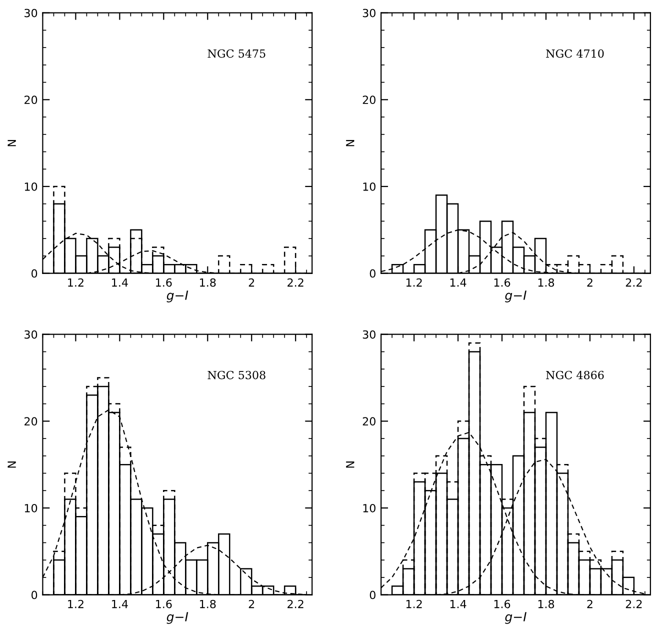 The height and width of the screenshot is (643, 657). I want to click on annotation: NGC 5308, so click(237, 375).